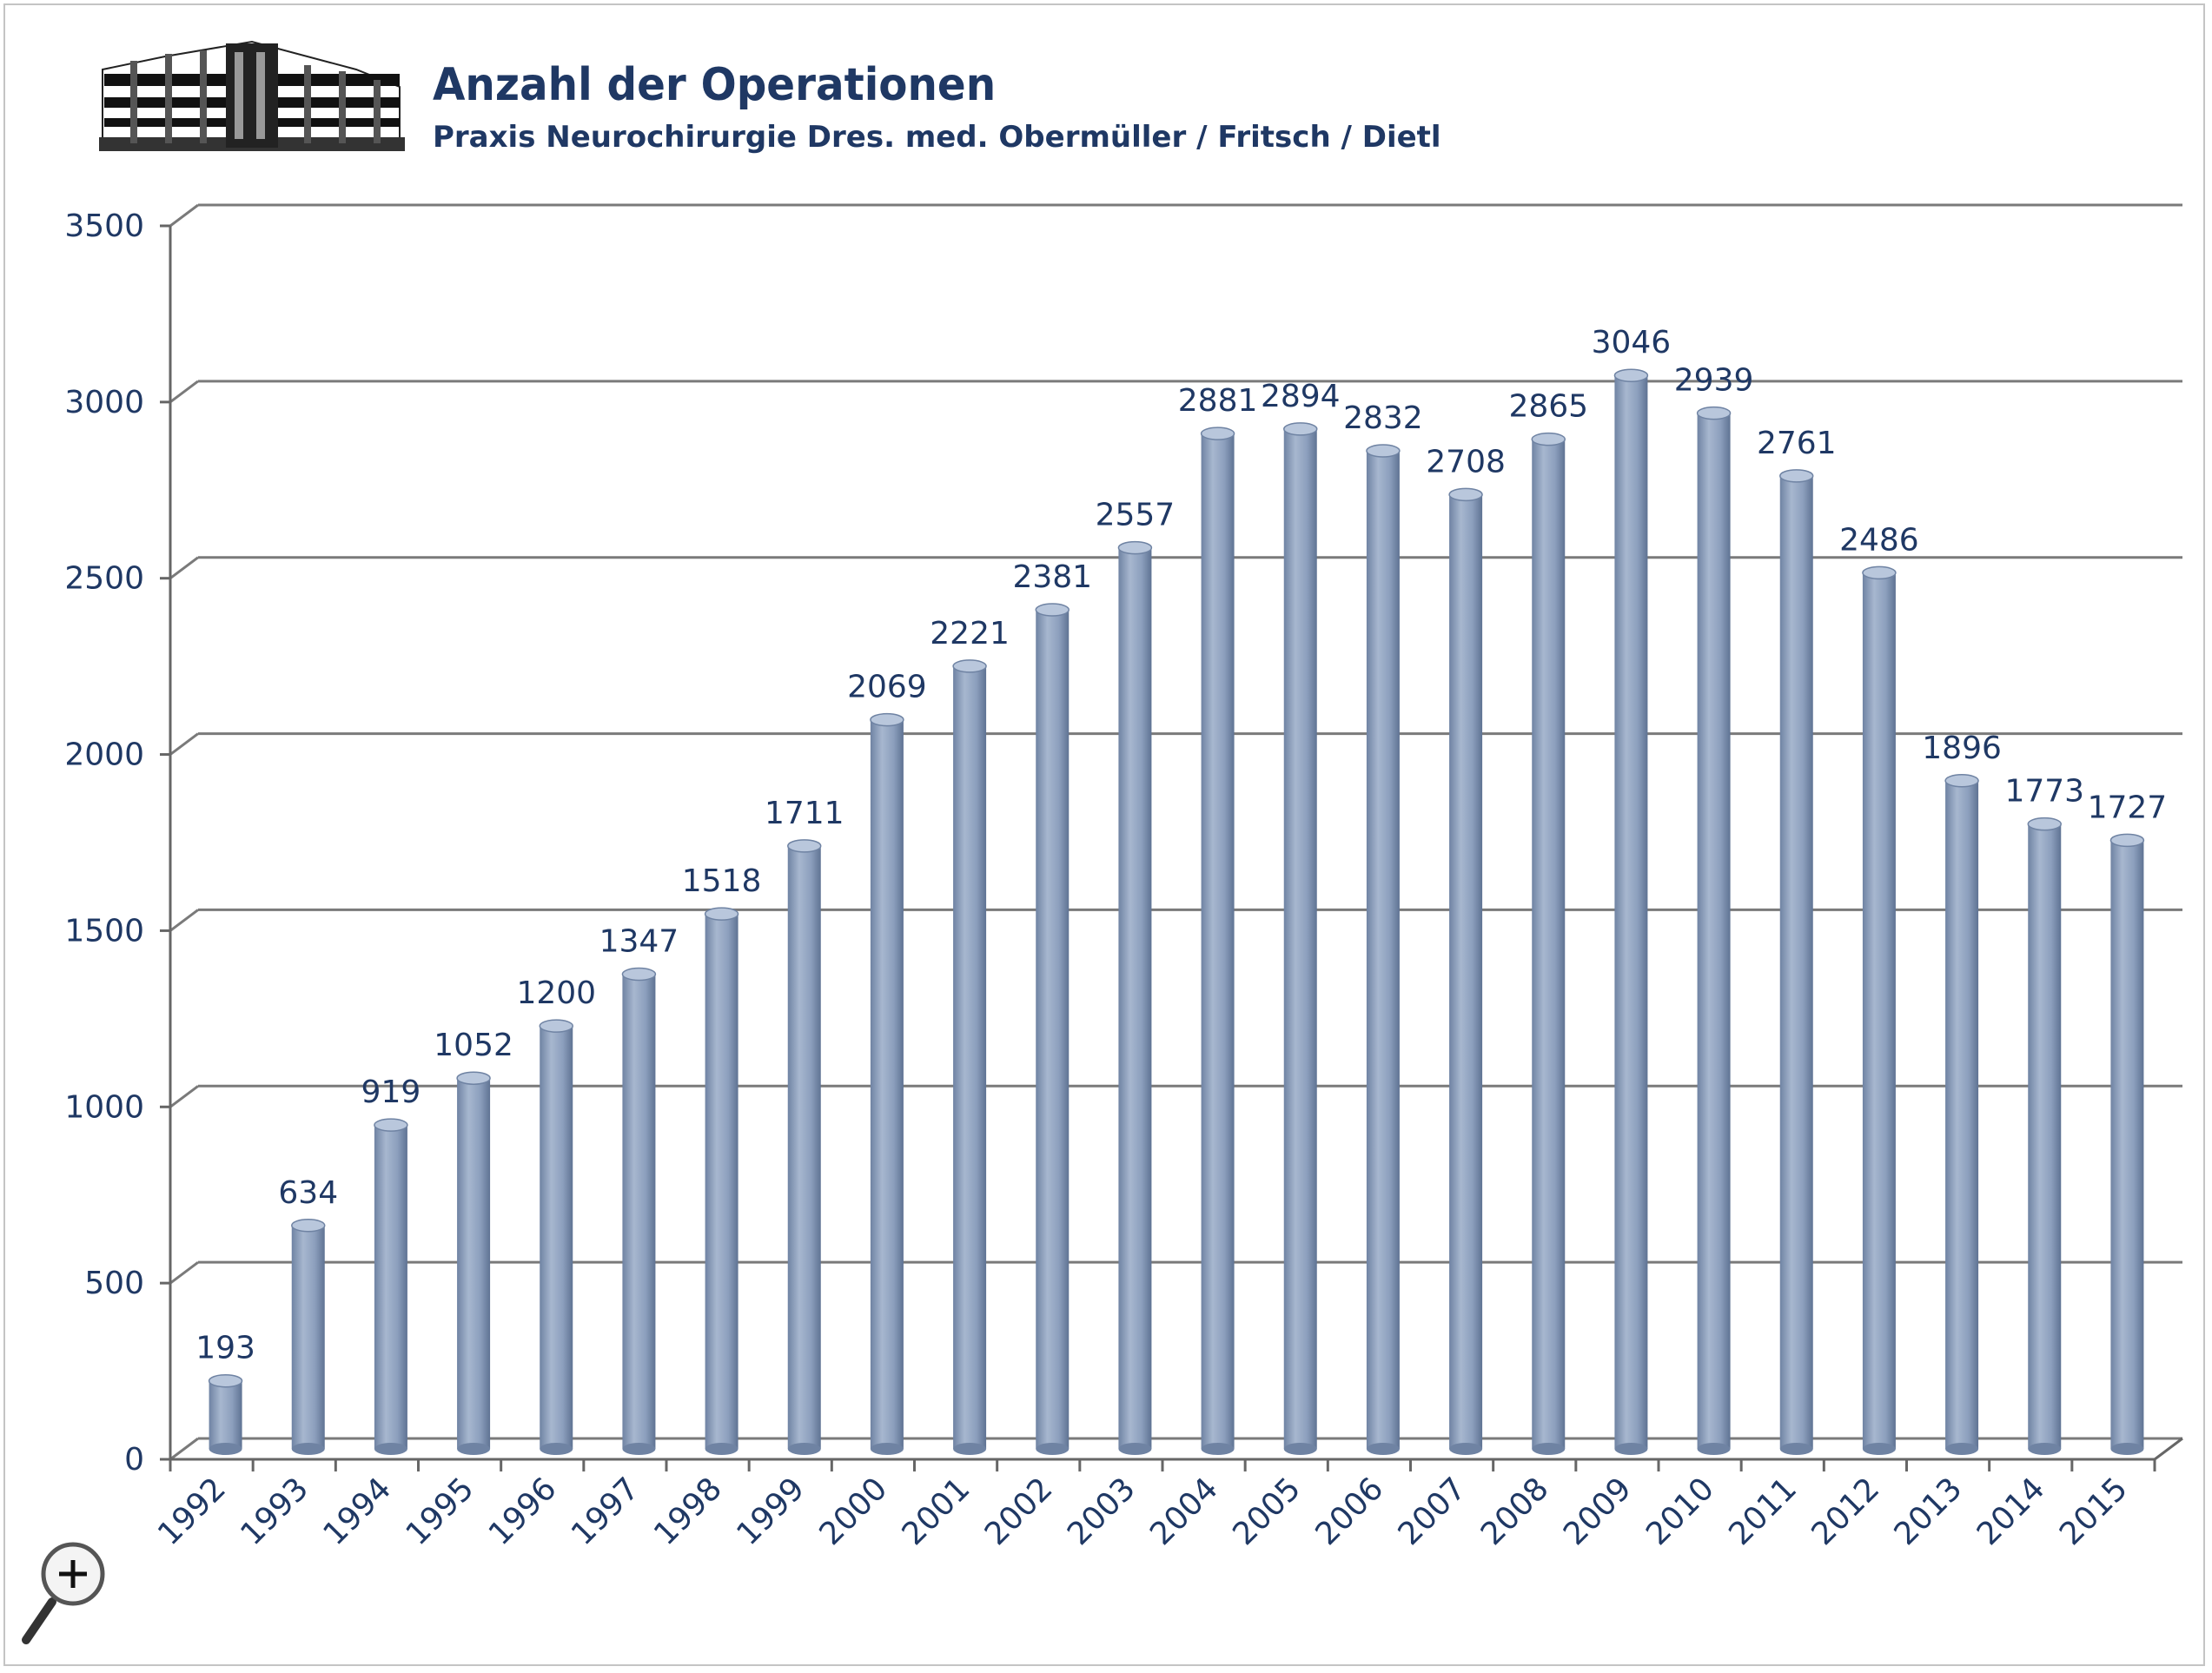  What do you see at coordinates (1714, 931) in the screenshot?
I see `bar-2010` at bounding box center [1714, 931].